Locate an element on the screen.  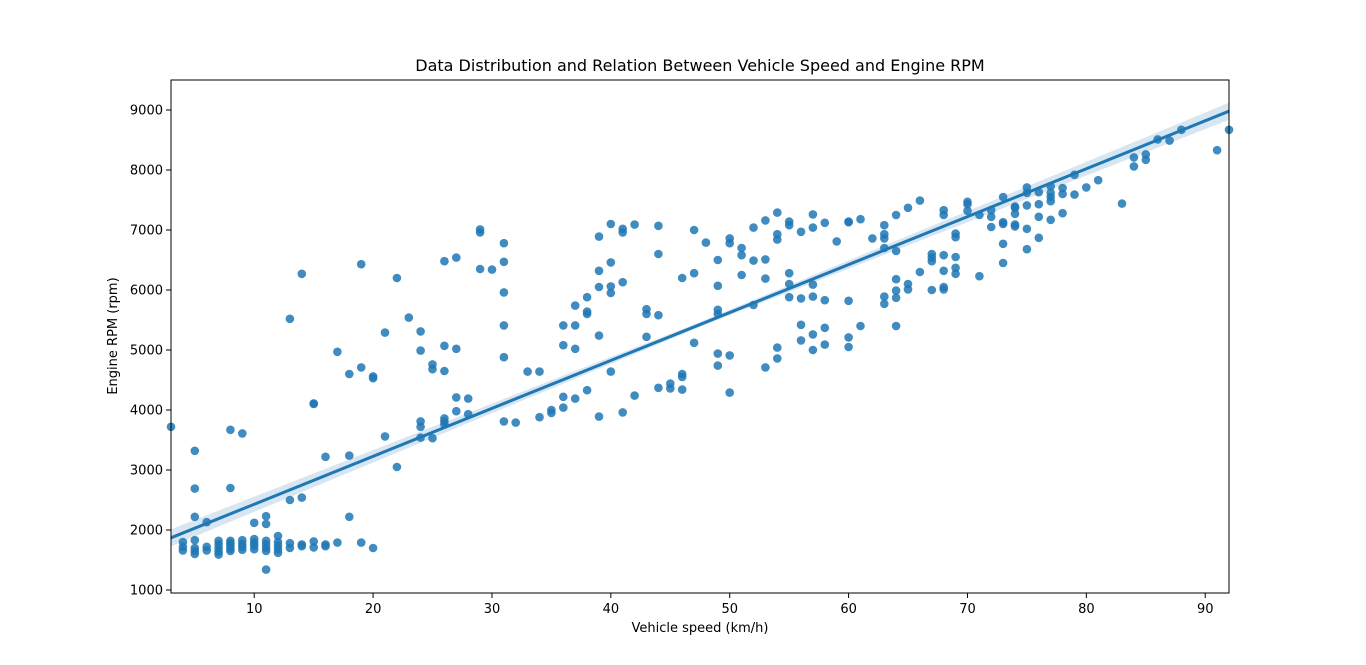
x-tick-label: 40 is located at coordinates (611, 609).